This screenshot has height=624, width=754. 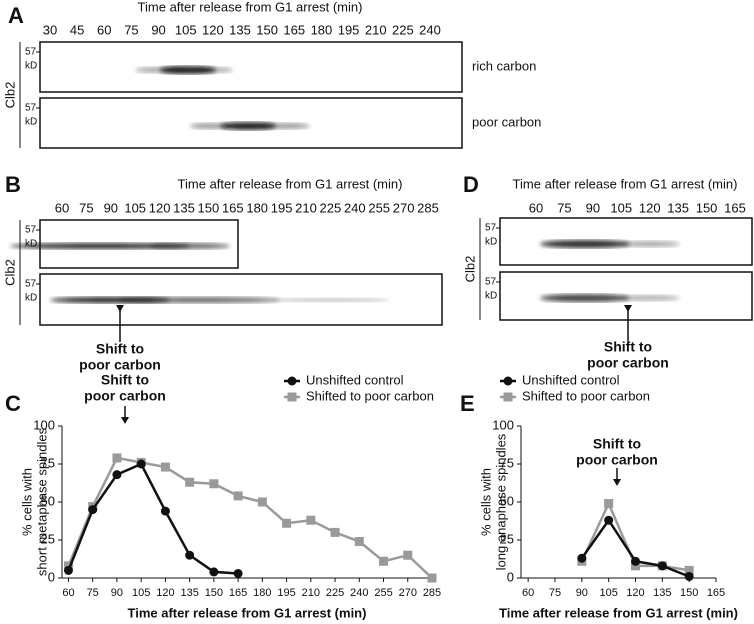 I want to click on x-tick-label: 240, so click(x=359, y=593).